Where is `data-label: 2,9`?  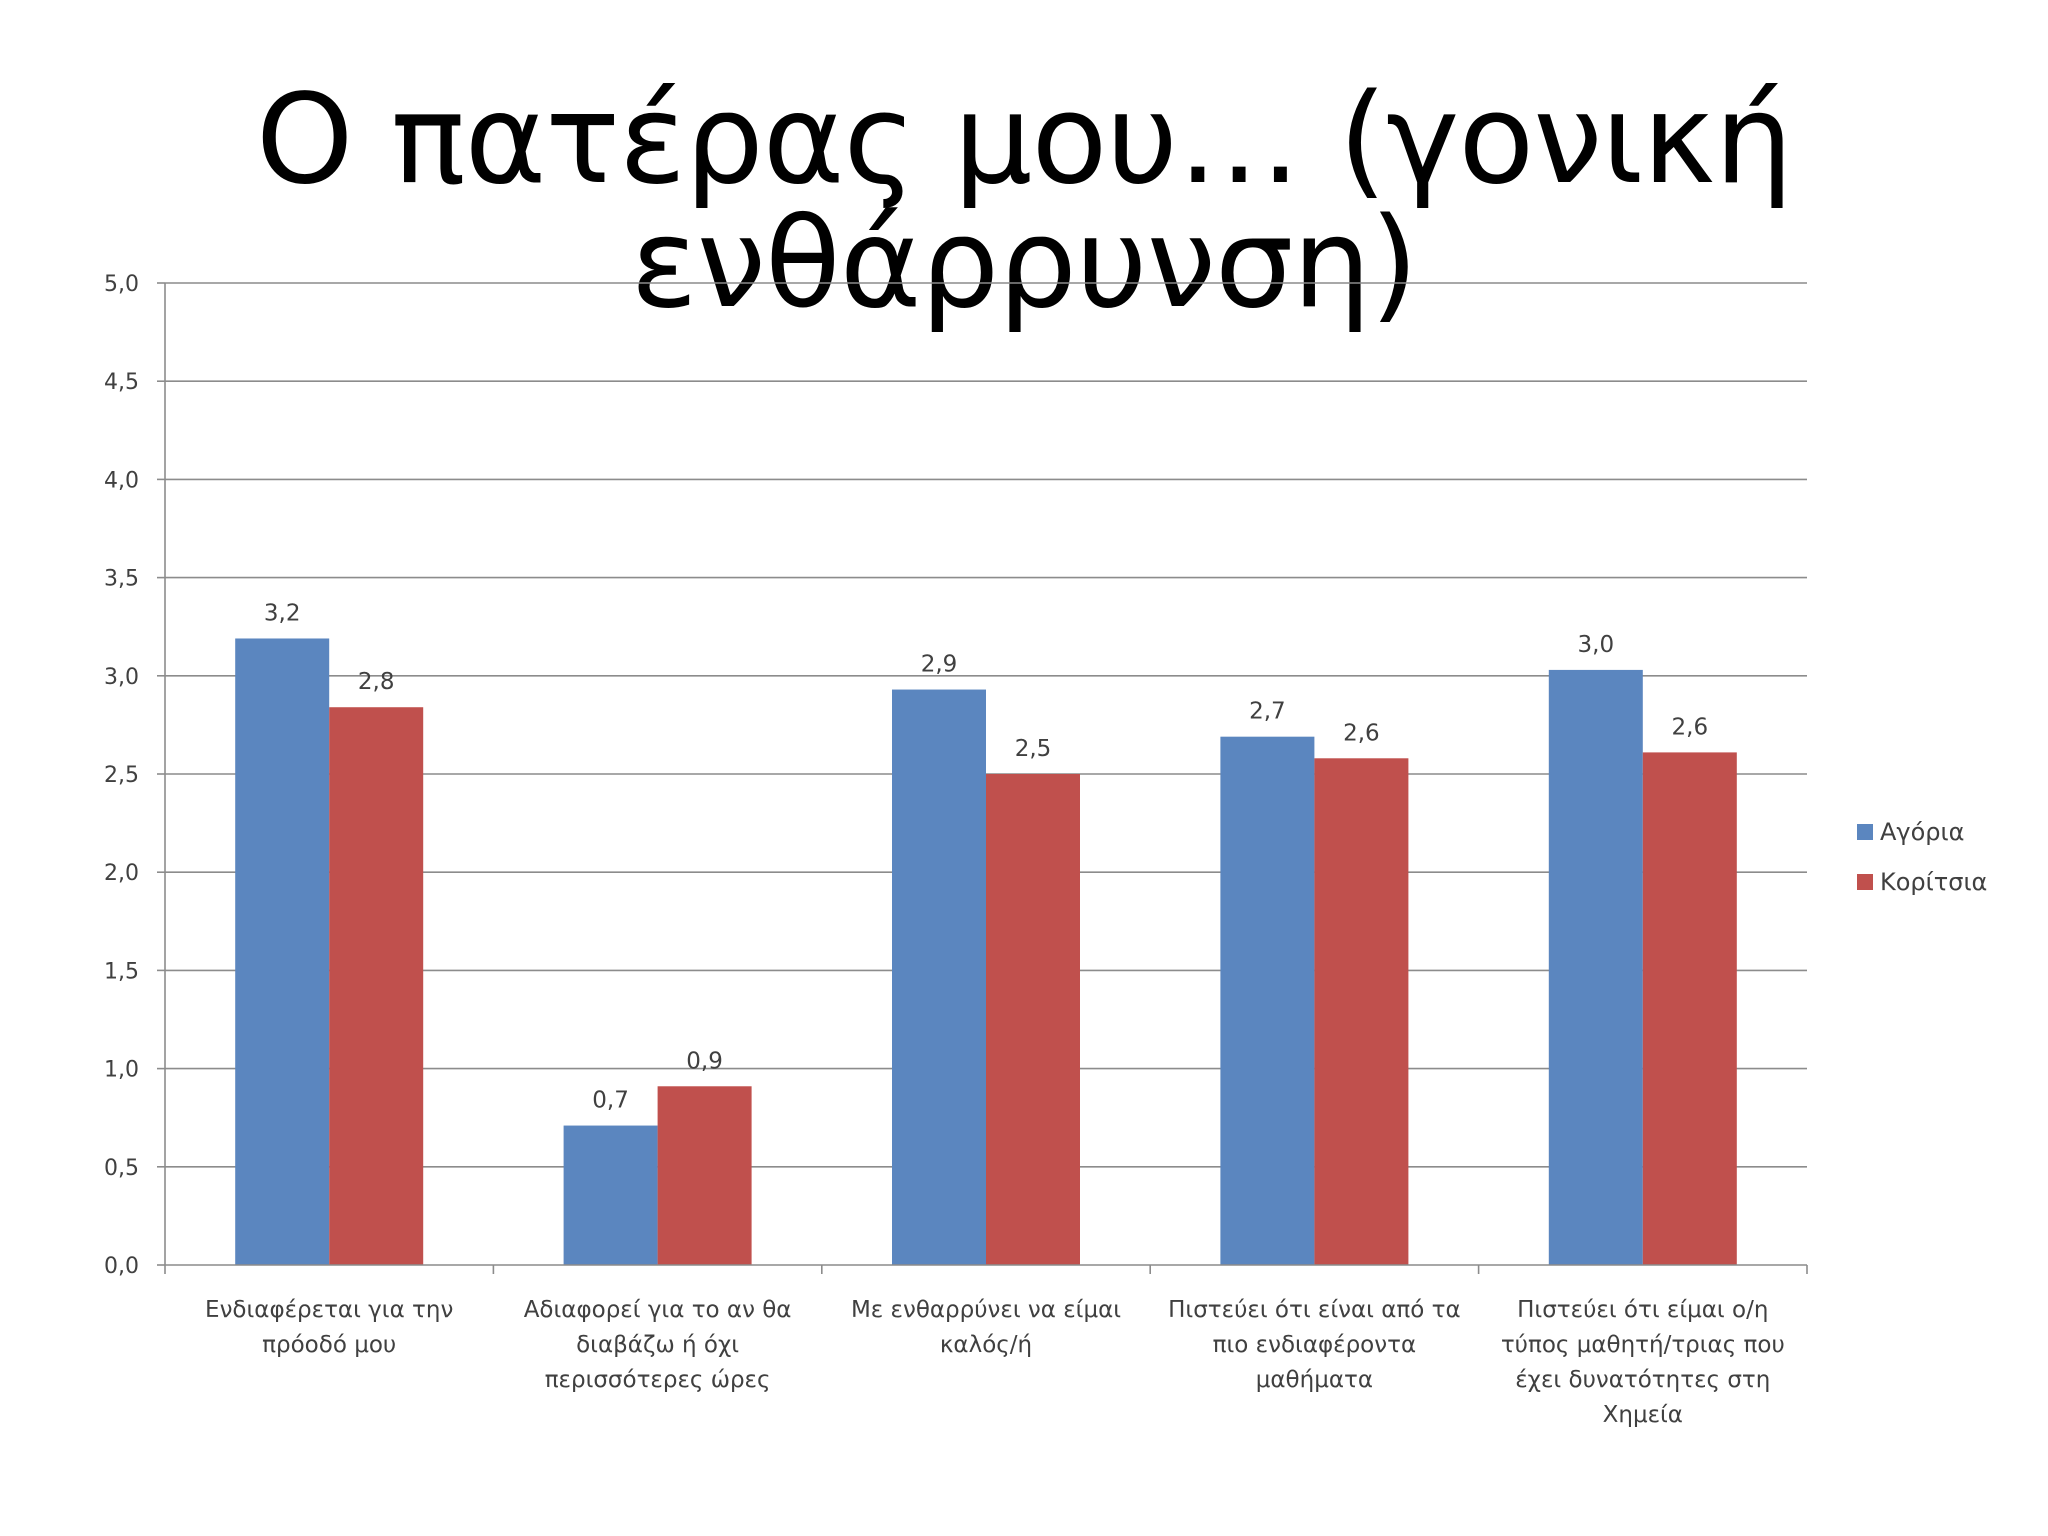
data-label: 2,9 is located at coordinates (939, 665).